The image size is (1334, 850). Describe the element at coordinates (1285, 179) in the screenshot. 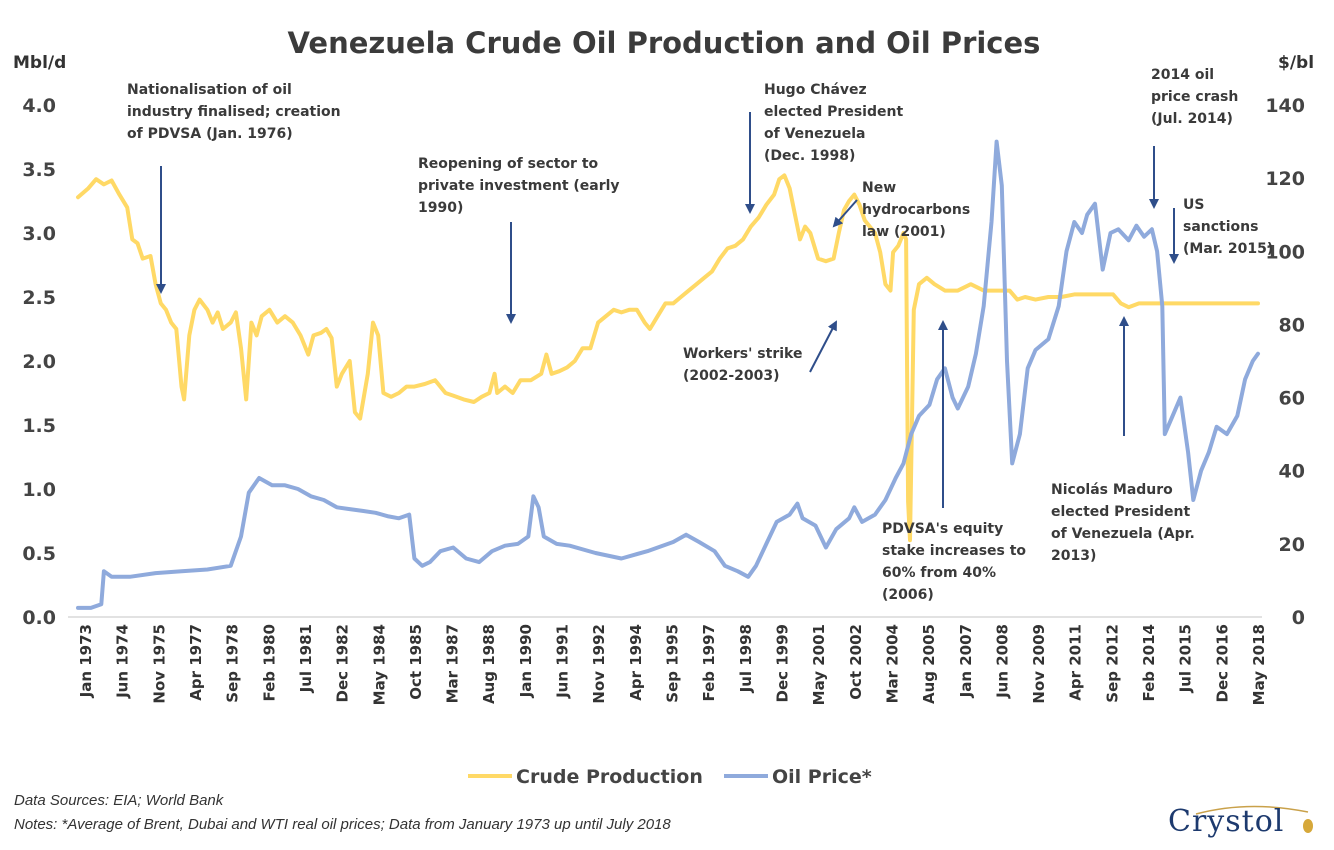

I see `y-right-tick-label: 120` at that location.